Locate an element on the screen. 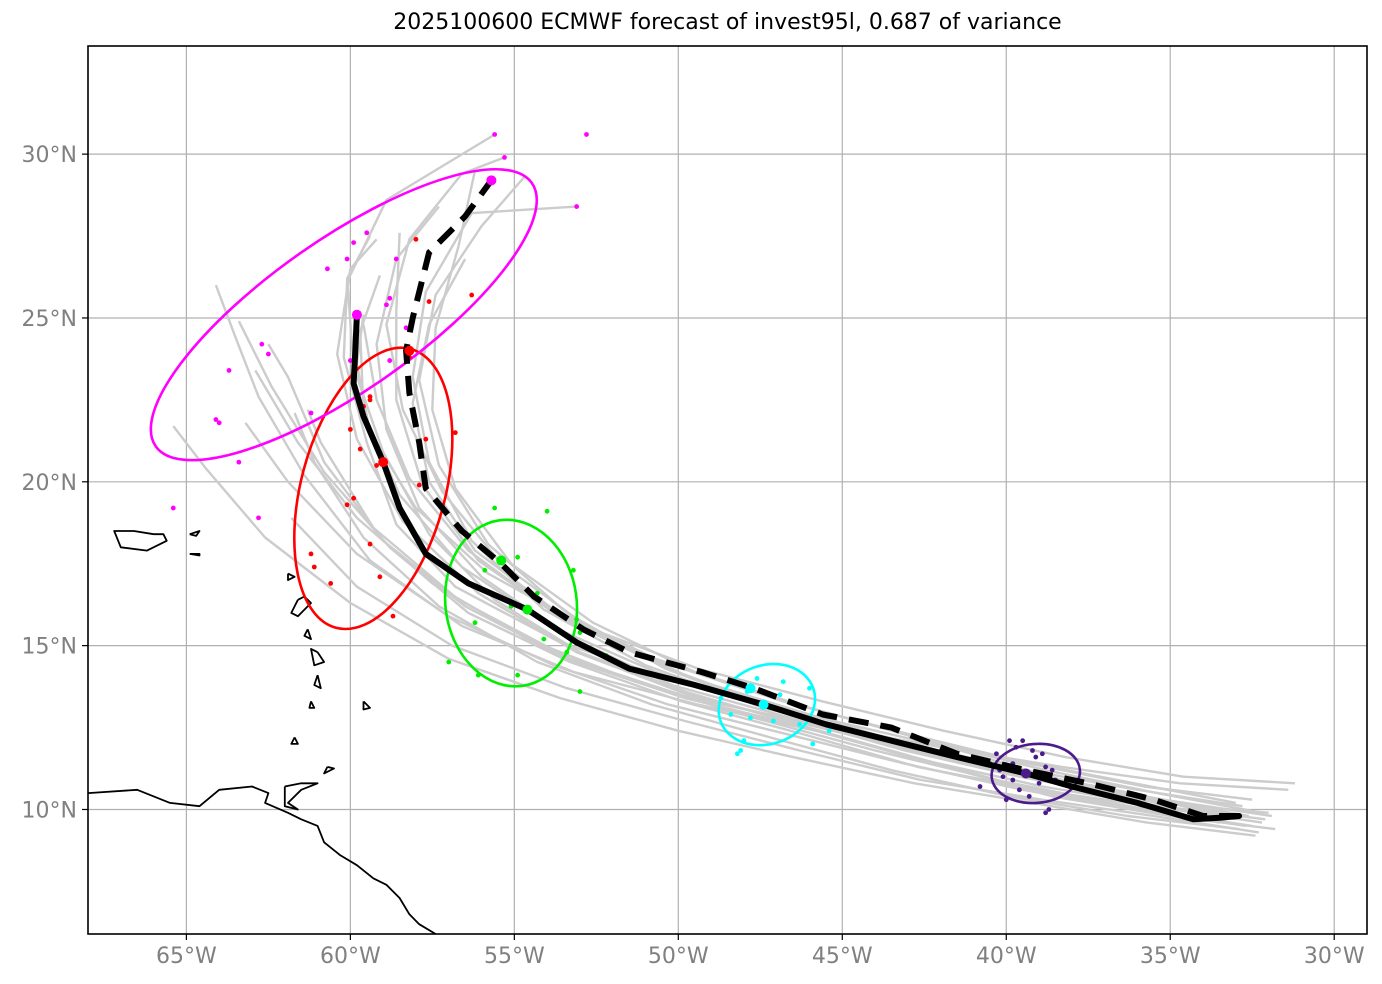  day4-mean-position-alt is located at coordinates (409, 350).